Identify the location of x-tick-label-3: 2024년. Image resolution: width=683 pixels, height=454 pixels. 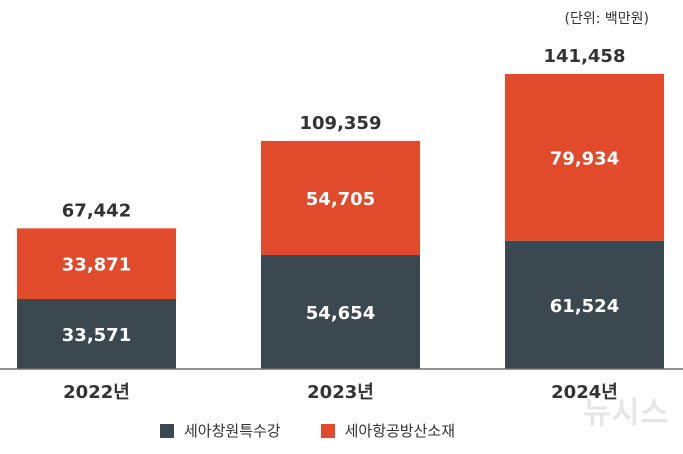
(584, 392).